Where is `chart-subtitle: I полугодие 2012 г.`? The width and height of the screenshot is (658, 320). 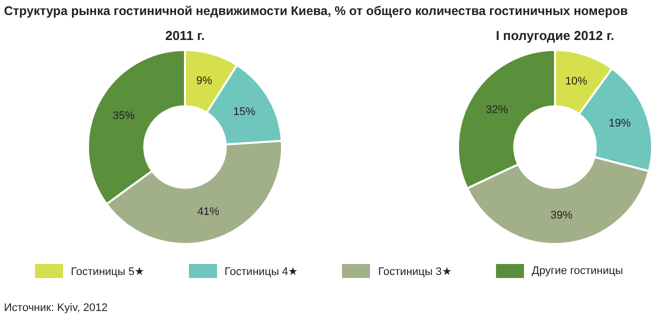 chart-subtitle: I полугодие 2012 г. is located at coordinates (555, 35).